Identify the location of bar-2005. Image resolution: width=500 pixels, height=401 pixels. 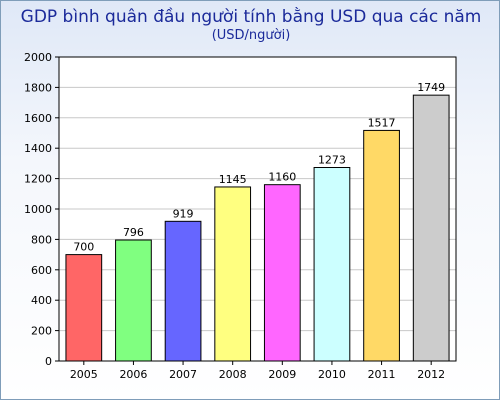
(84, 308).